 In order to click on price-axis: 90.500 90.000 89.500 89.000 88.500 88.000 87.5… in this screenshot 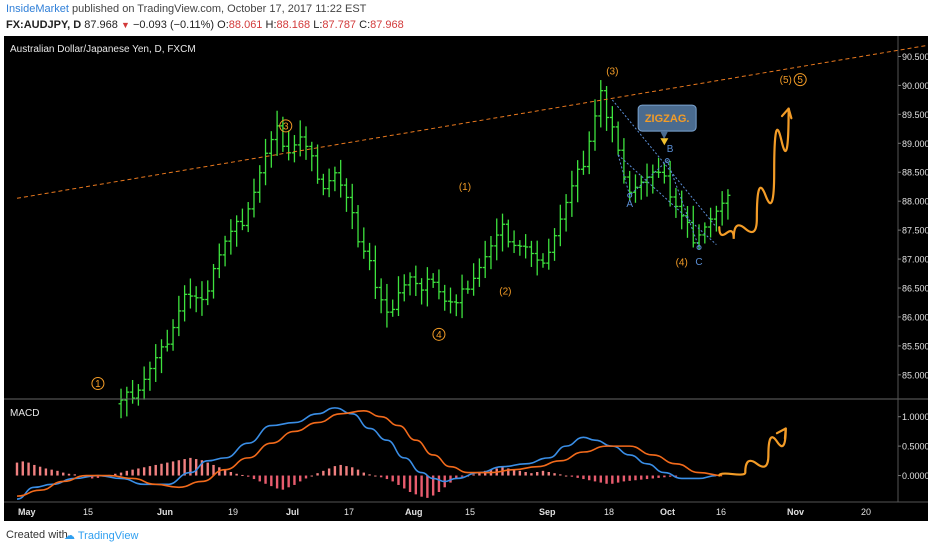, I will do `click(913, 216)`.